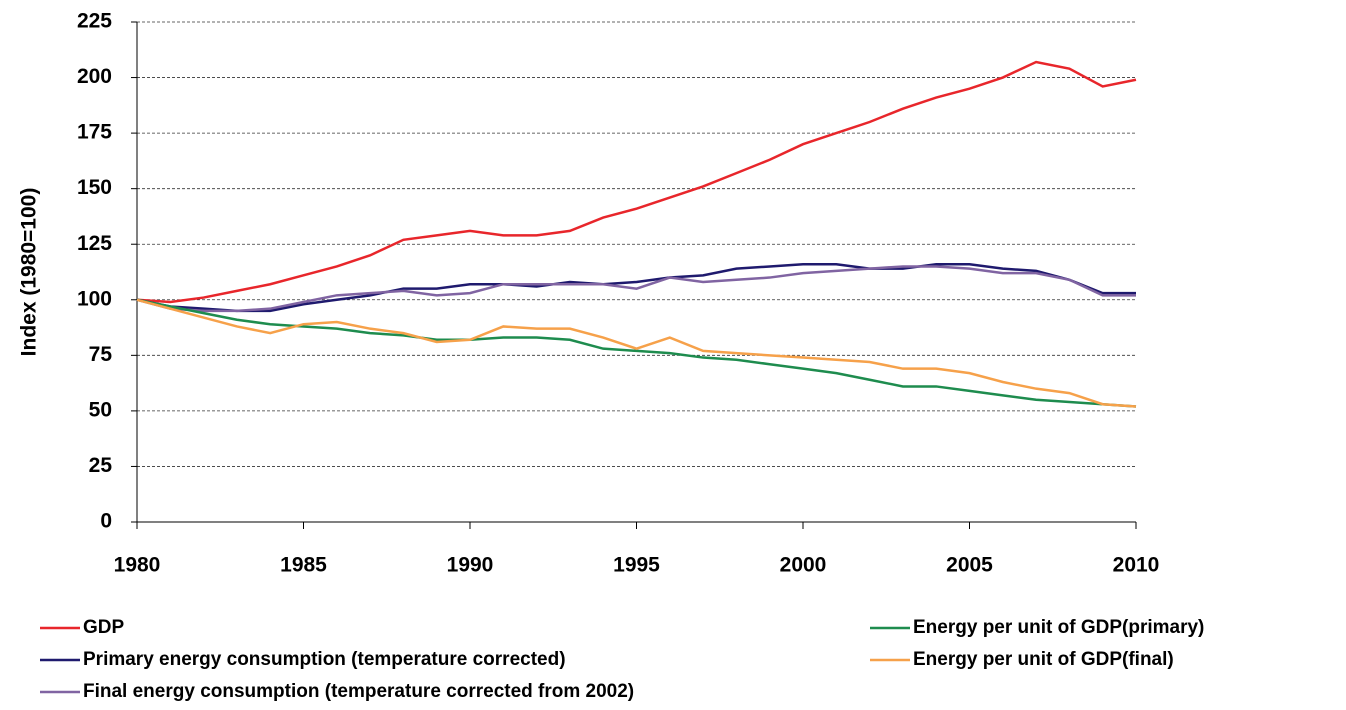  I want to click on y-tick-label: 175, so click(94, 132).